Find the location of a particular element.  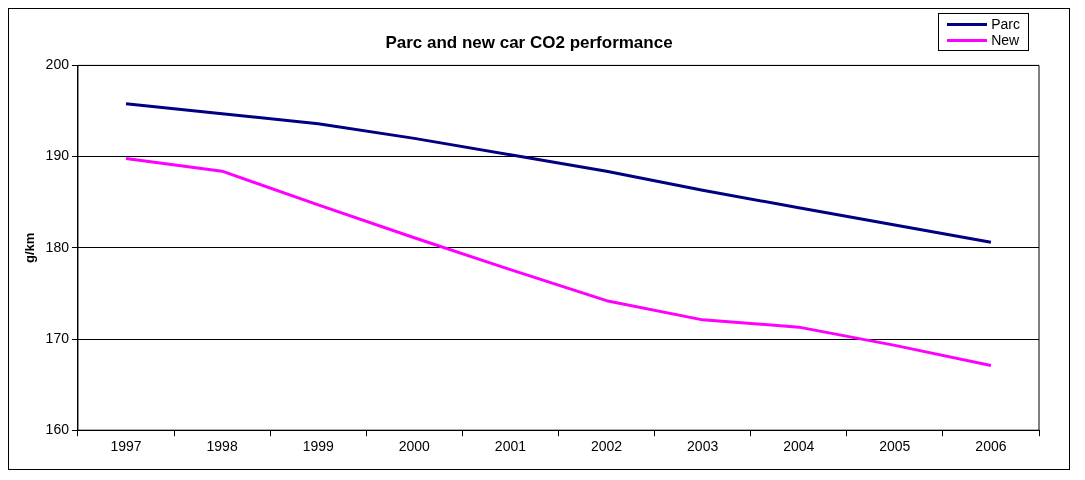

x-tick-label: 2004 is located at coordinates (799, 446).